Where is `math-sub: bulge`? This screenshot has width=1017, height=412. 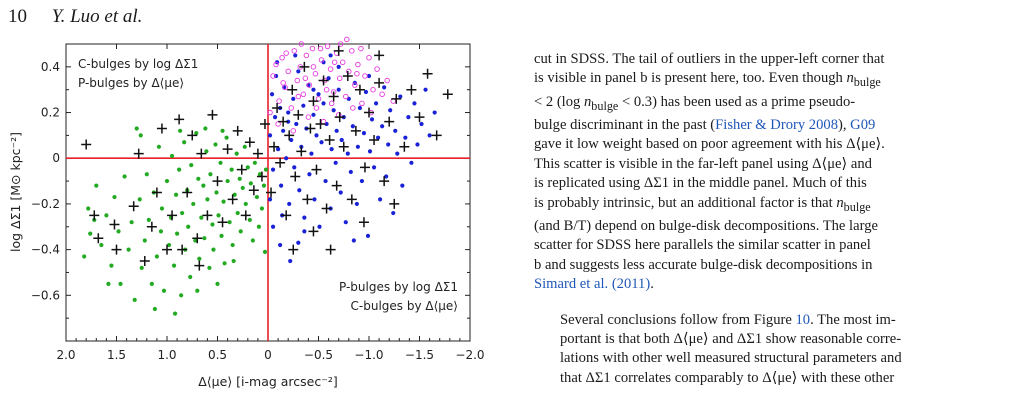 math-sub: bulge is located at coordinates (867, 82).